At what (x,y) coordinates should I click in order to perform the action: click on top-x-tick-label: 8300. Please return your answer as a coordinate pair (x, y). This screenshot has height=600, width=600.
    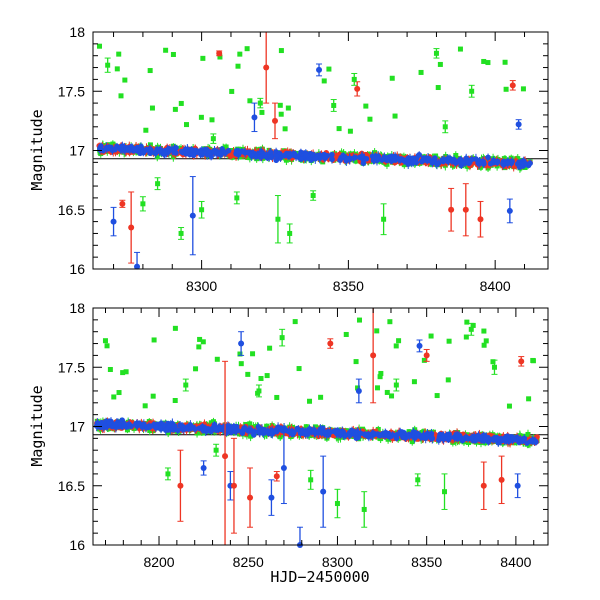
    Looking at the image, I should click on (201, 286).